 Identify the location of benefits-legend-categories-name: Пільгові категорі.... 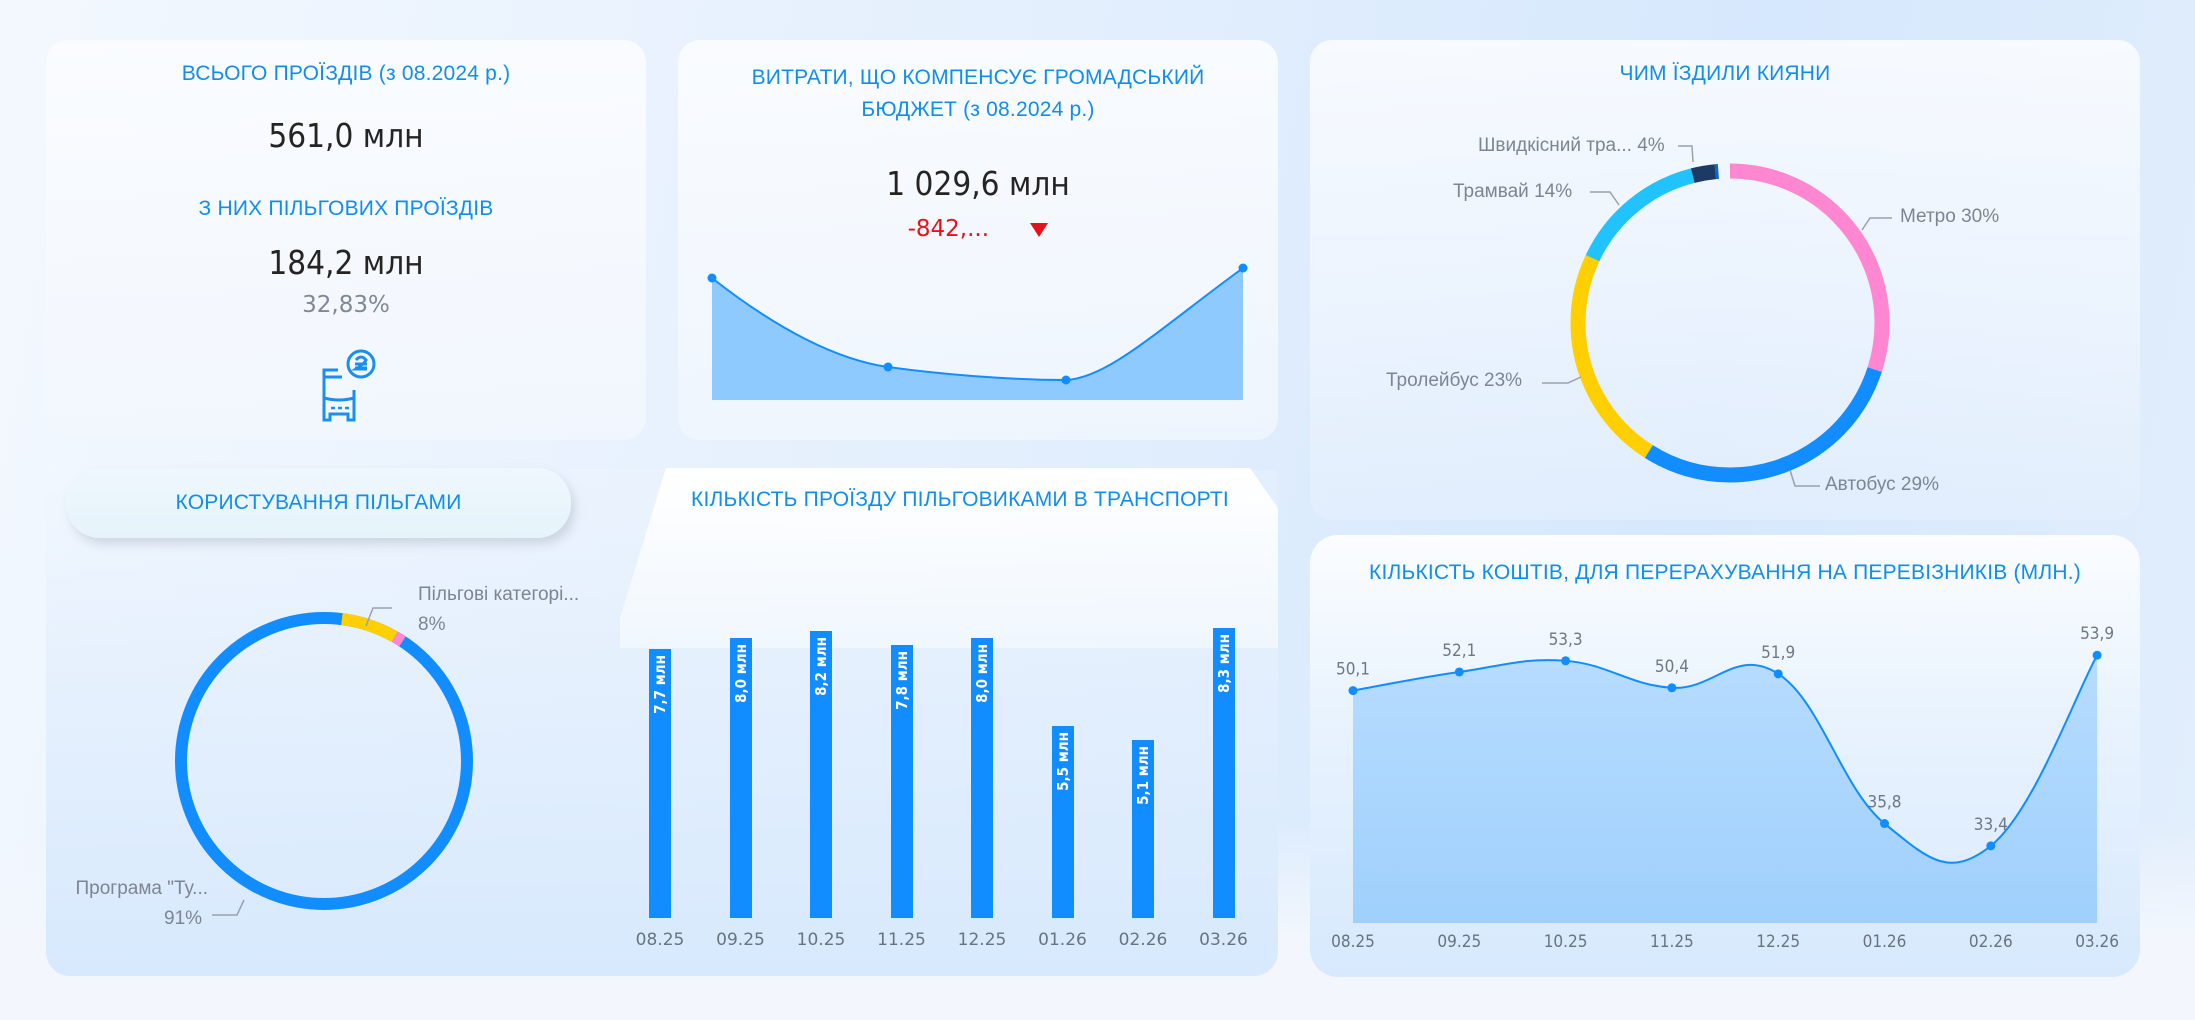
(499, 594).